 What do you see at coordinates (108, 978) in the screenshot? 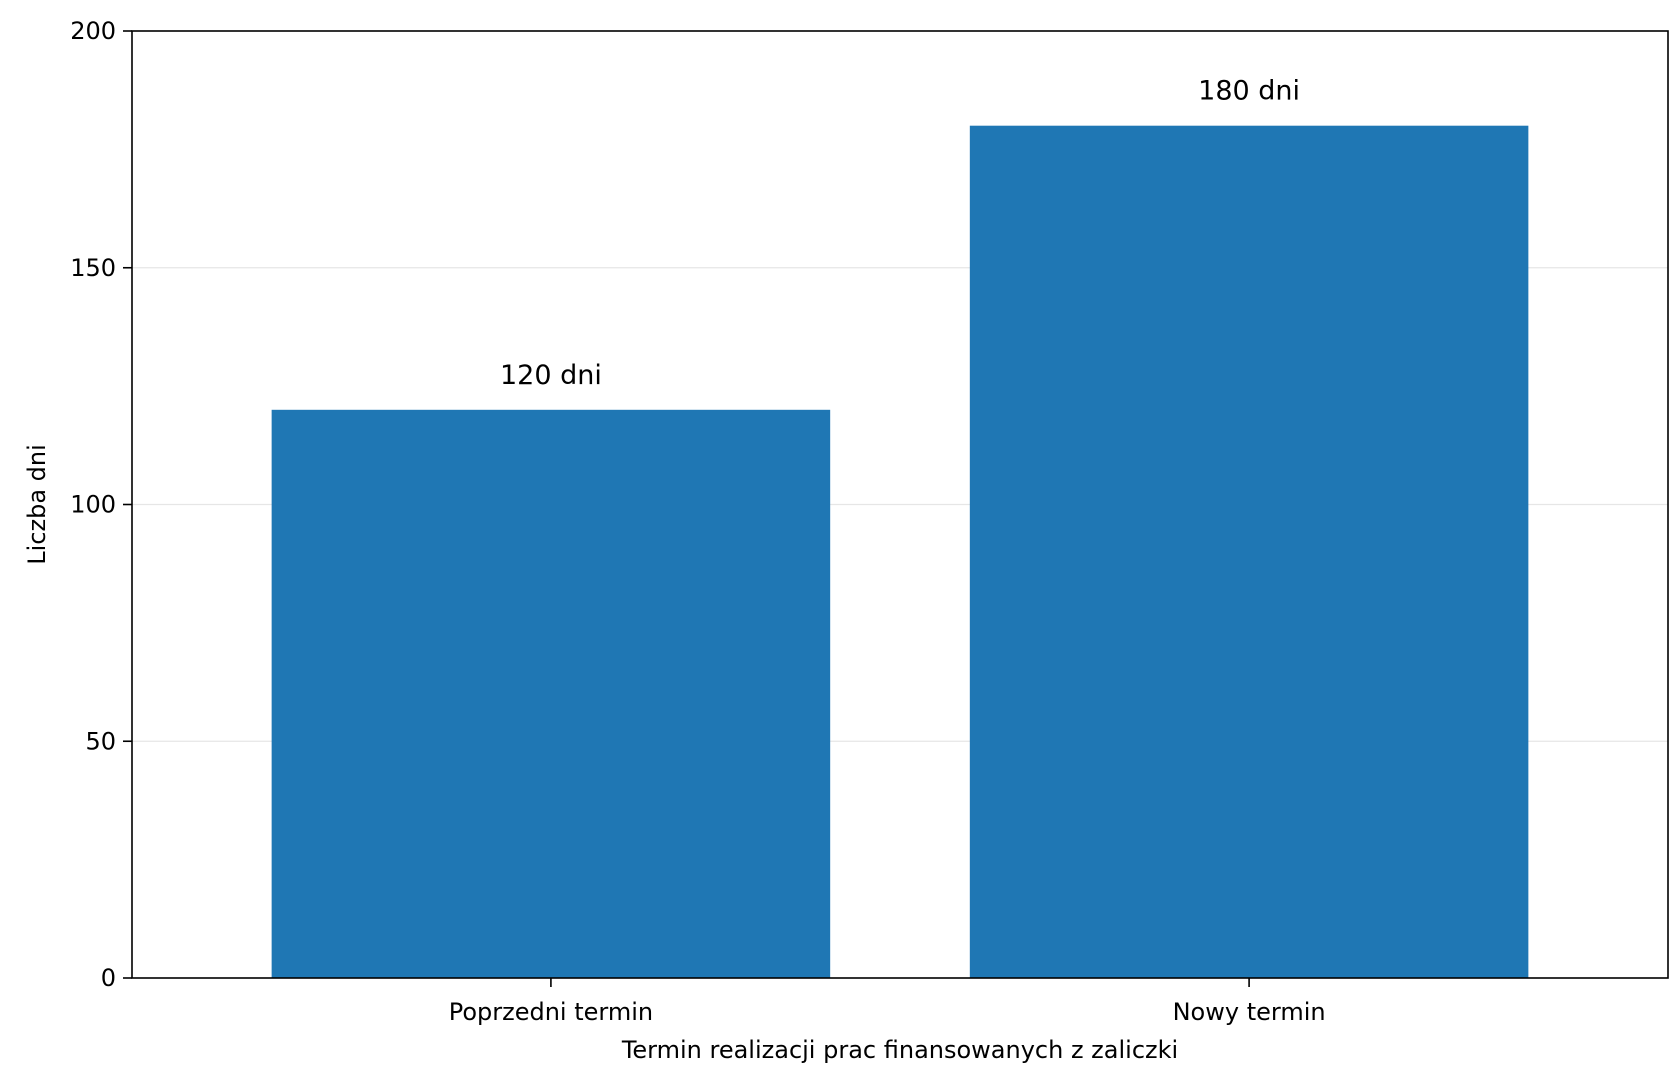
I see `y-tick-label-0: 0` at bounding box center [108, 978].